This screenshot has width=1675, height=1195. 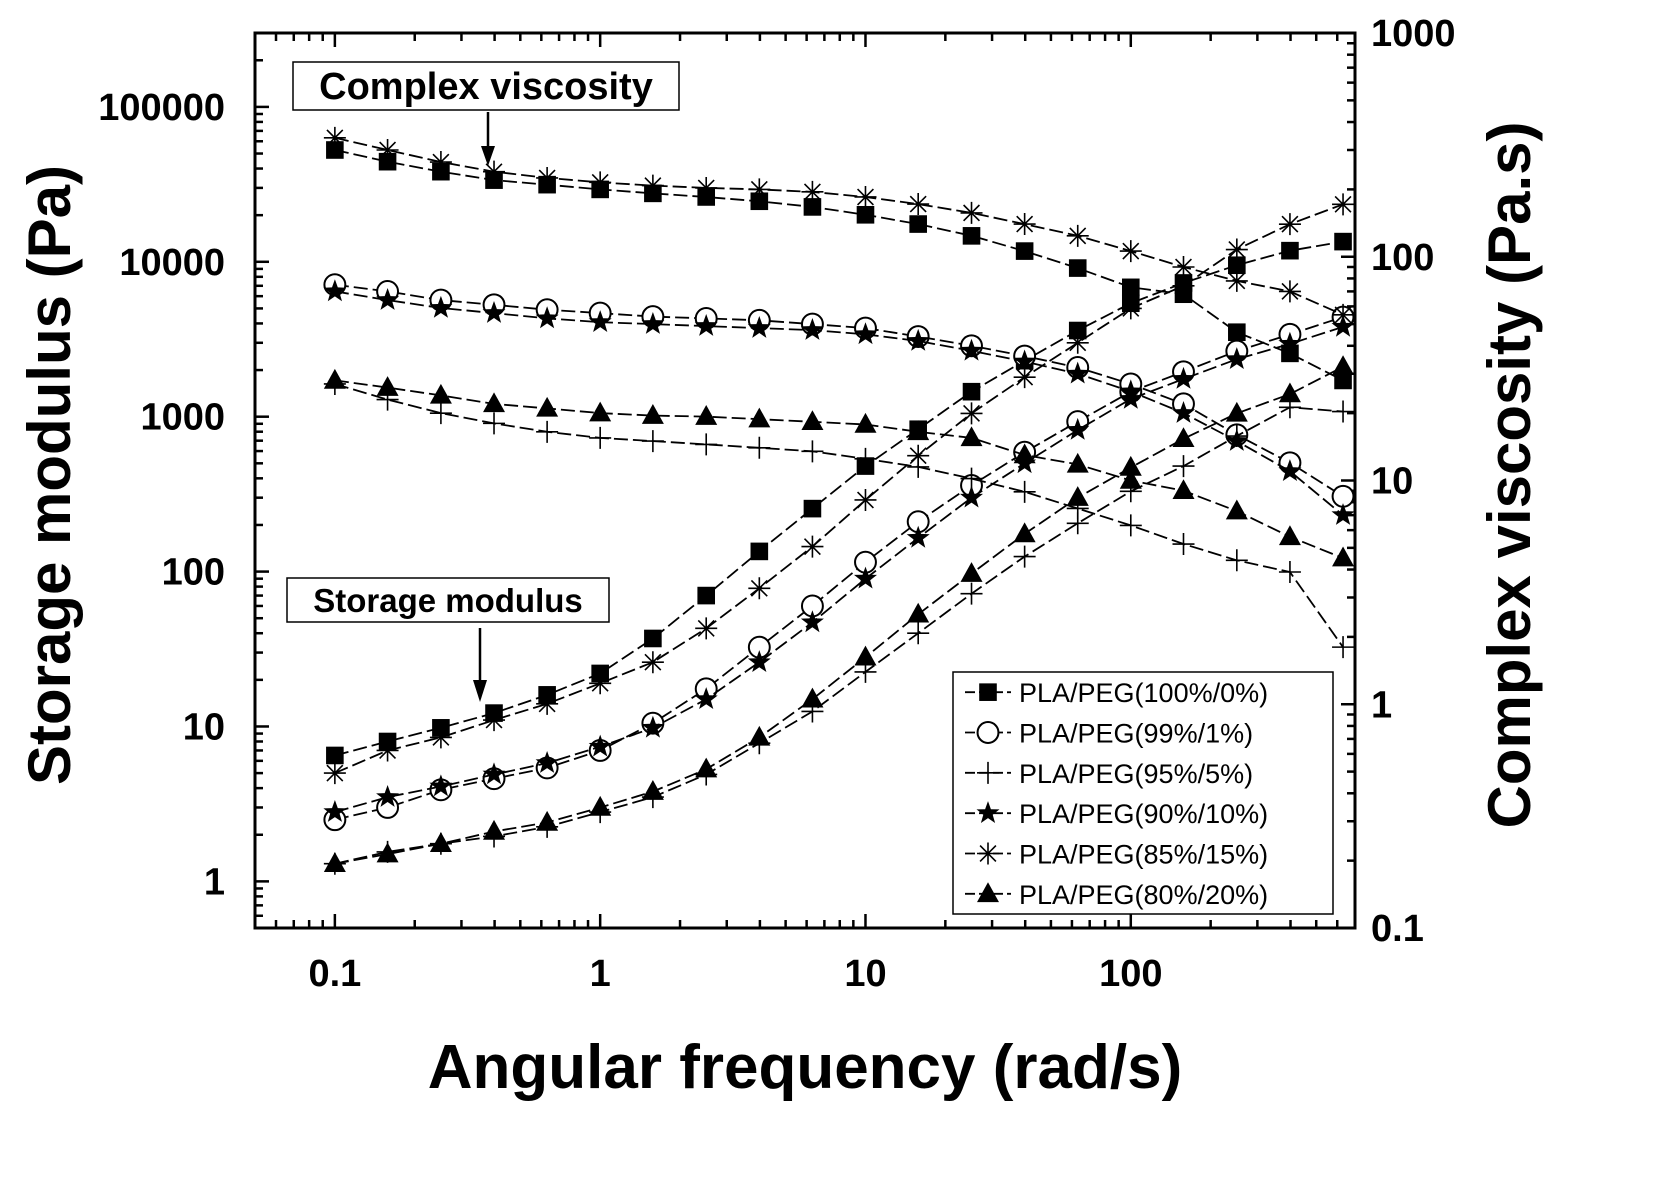 I want to click on legend-item: PLA/PEG(80%/20%), so click(x=1116, y=895).